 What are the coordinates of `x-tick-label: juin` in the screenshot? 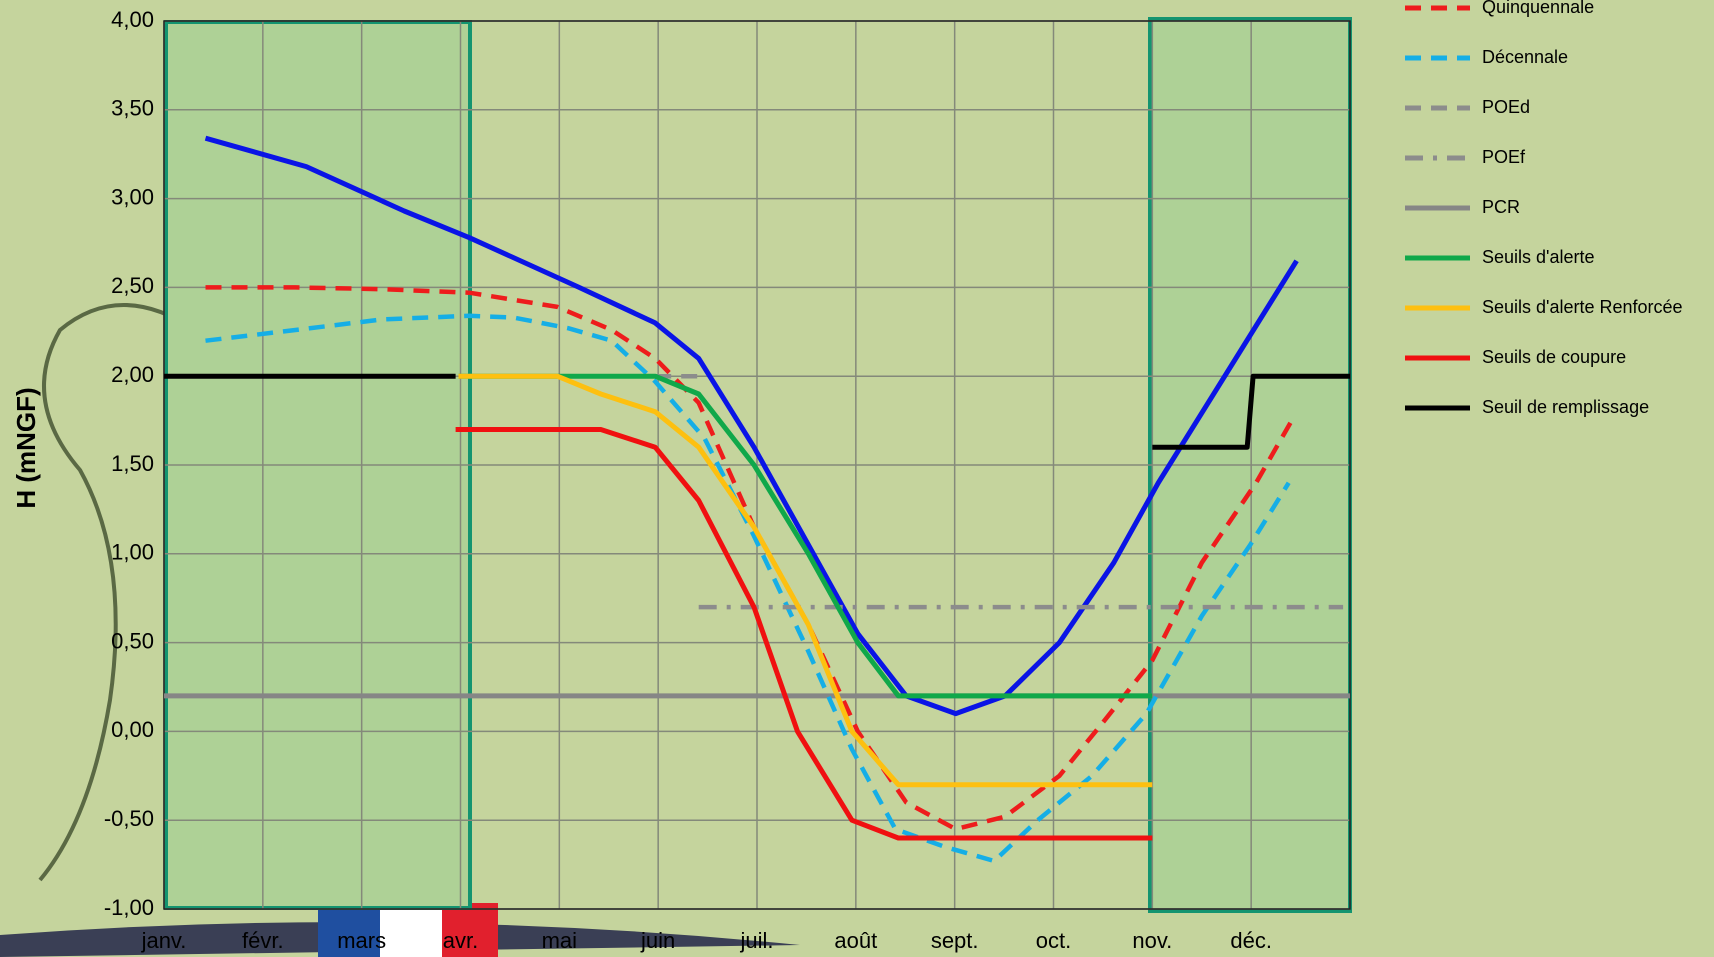 It's located at (657, 940).